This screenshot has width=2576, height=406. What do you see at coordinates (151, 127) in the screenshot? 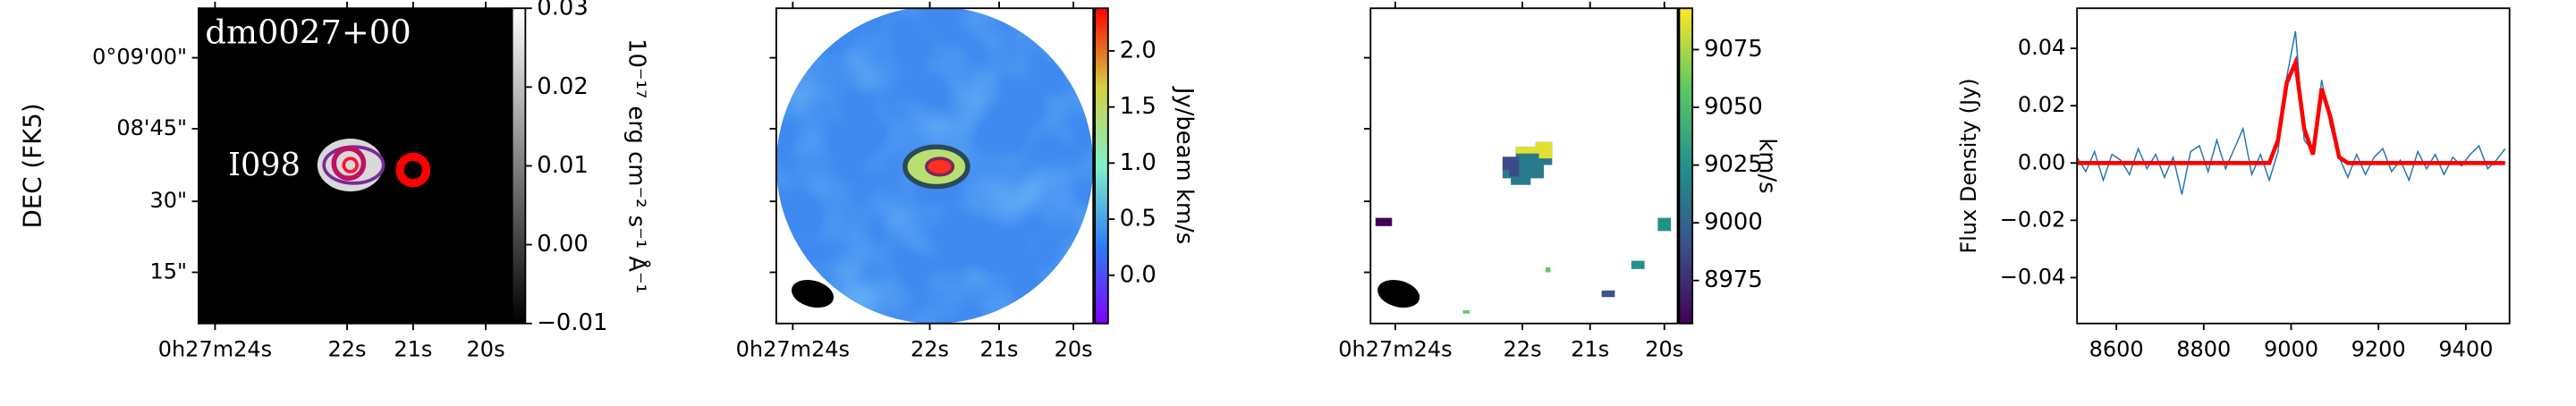
I see `y-tick-label: 08'45"` at bounding box center [151, 127].